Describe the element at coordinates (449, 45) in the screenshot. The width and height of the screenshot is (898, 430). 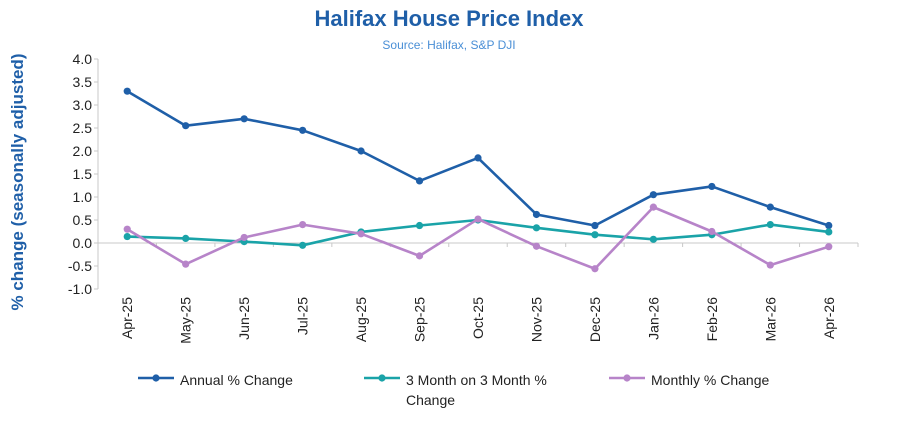
I see `chart-subtitle: Source: Halifax, S&P DJI` at that location.